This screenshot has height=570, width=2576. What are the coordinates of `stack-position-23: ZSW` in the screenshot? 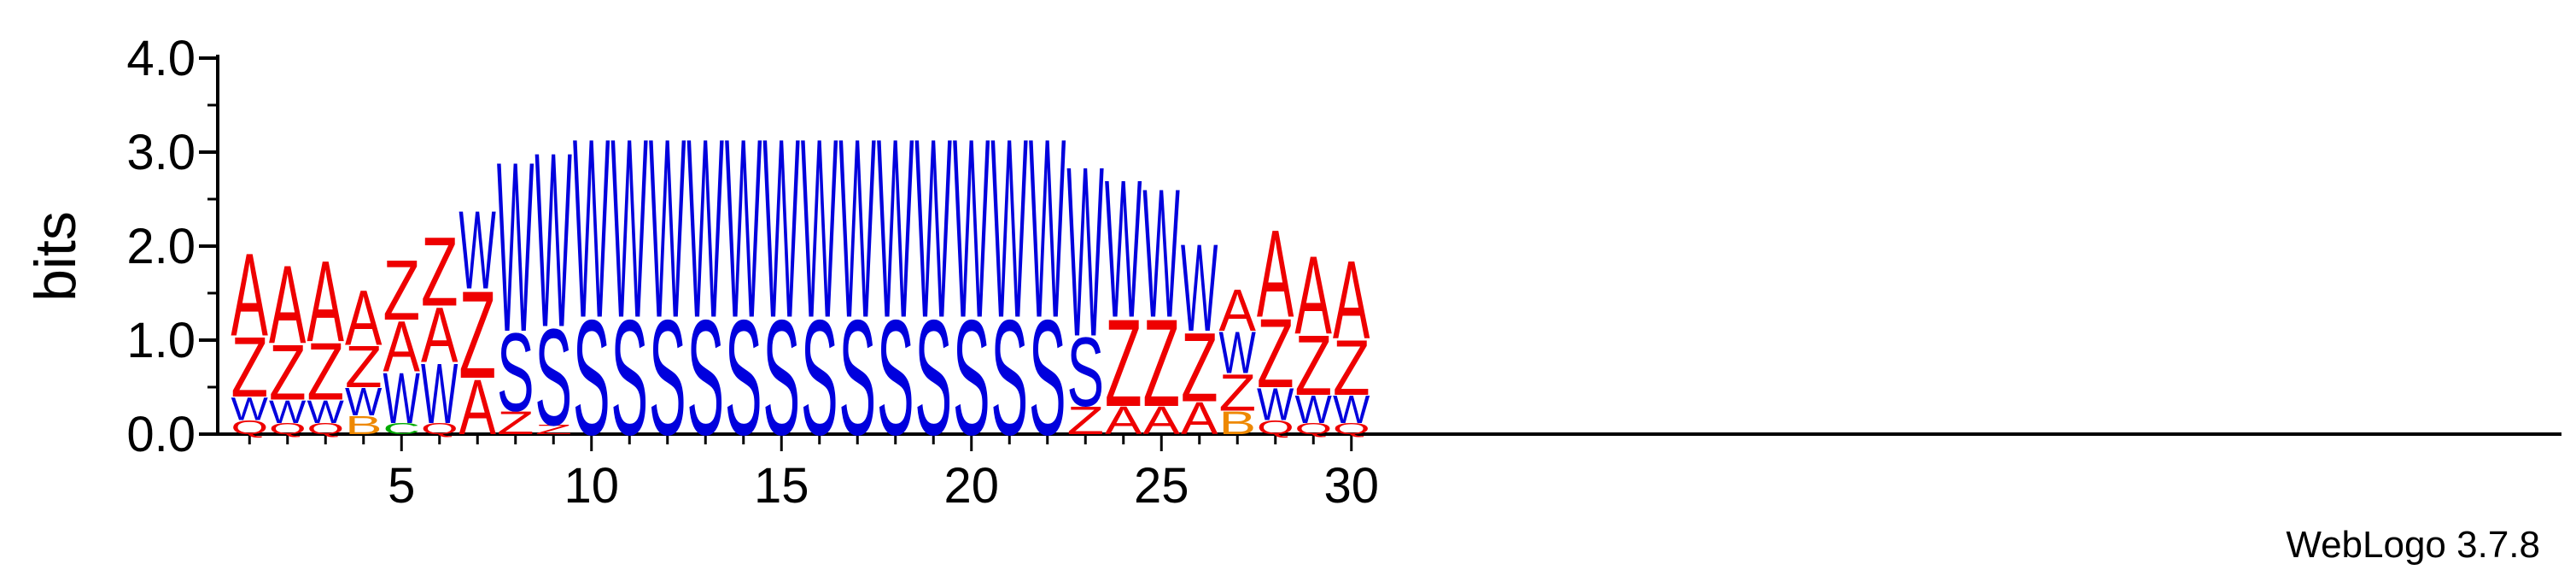 It's located at (1085, 280).